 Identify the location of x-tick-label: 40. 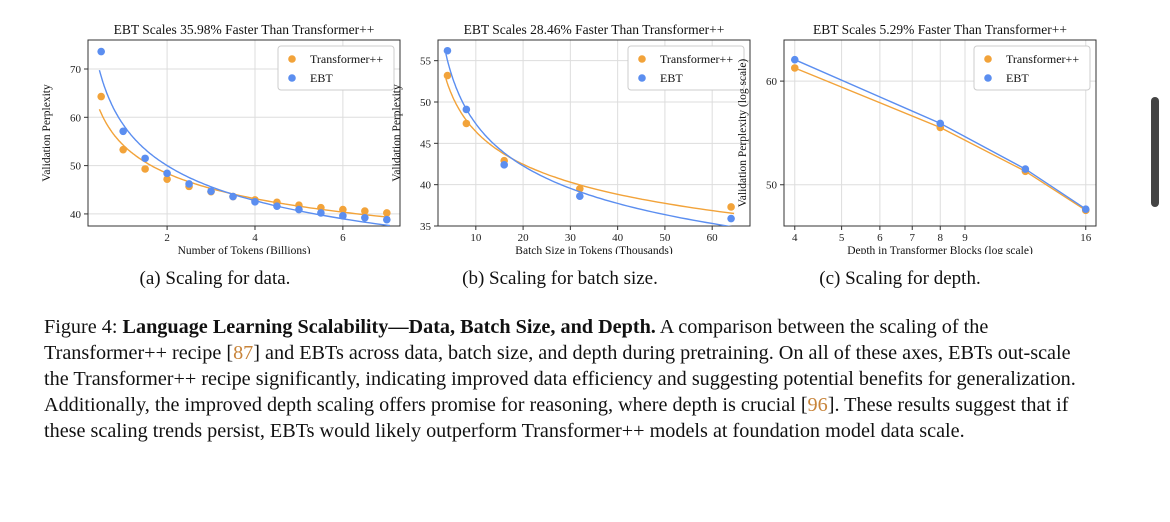
(618, 238).